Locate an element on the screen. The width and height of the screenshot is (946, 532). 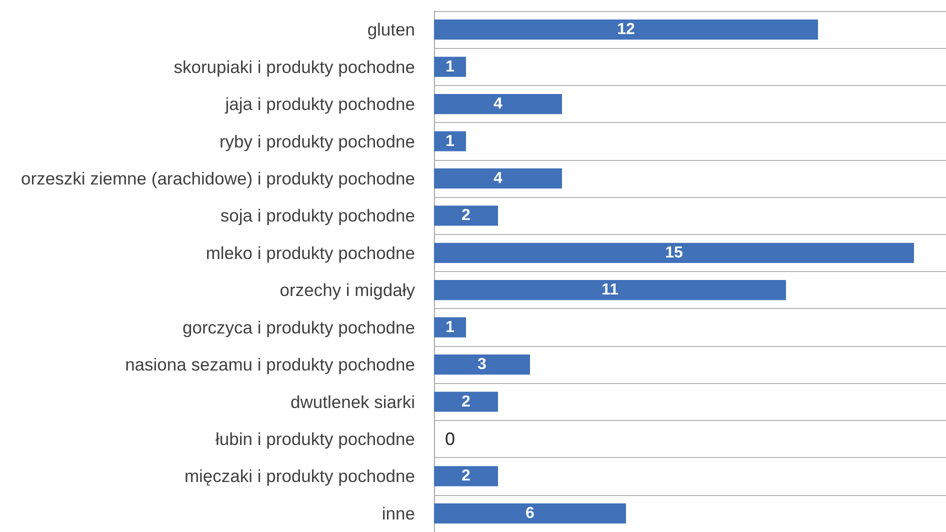
y-tick-label: inne is located at coordinates (398, 513).